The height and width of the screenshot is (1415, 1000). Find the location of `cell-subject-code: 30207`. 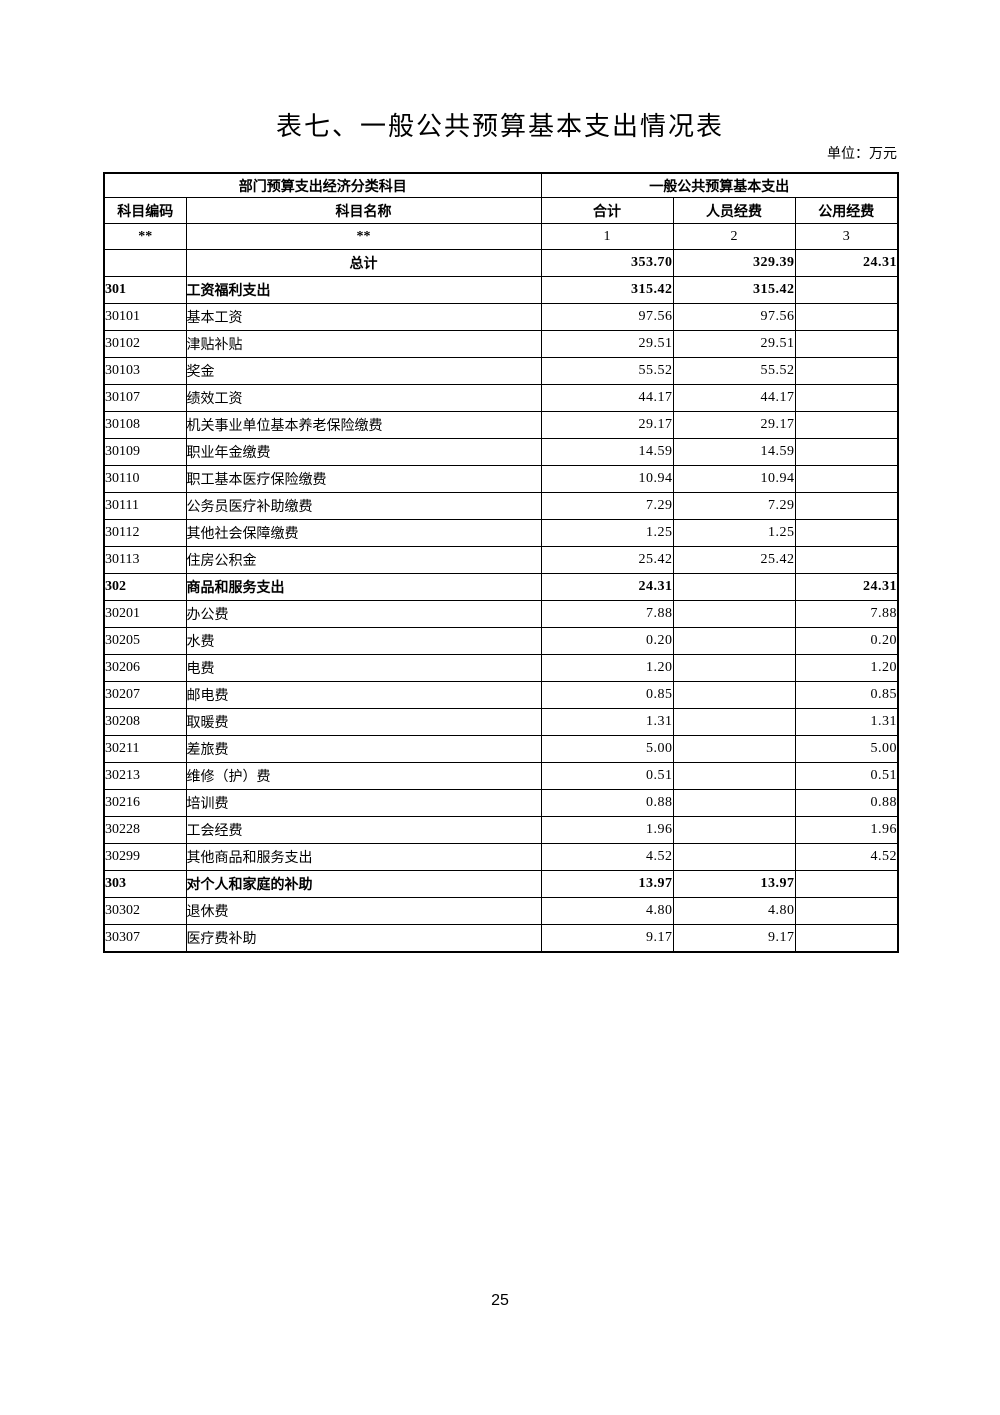

cell-subject-code: 30207 is located at coordinates (145, 695).